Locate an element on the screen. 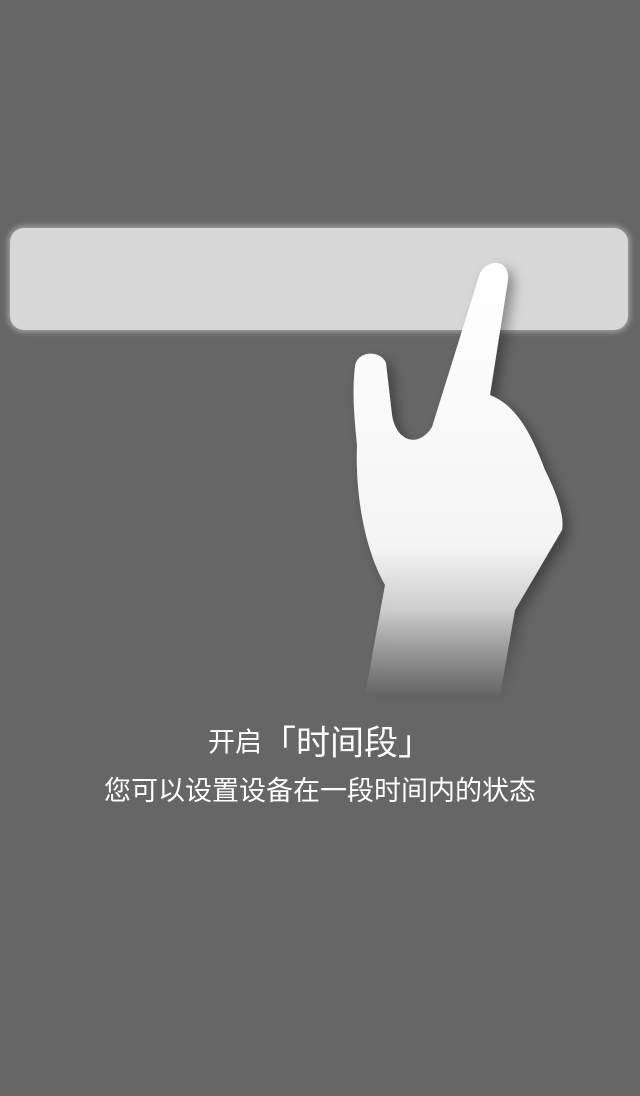 The width and height of the screenshot is (640, 1096). tap-hand-icon is located at coordinates (458, 478).